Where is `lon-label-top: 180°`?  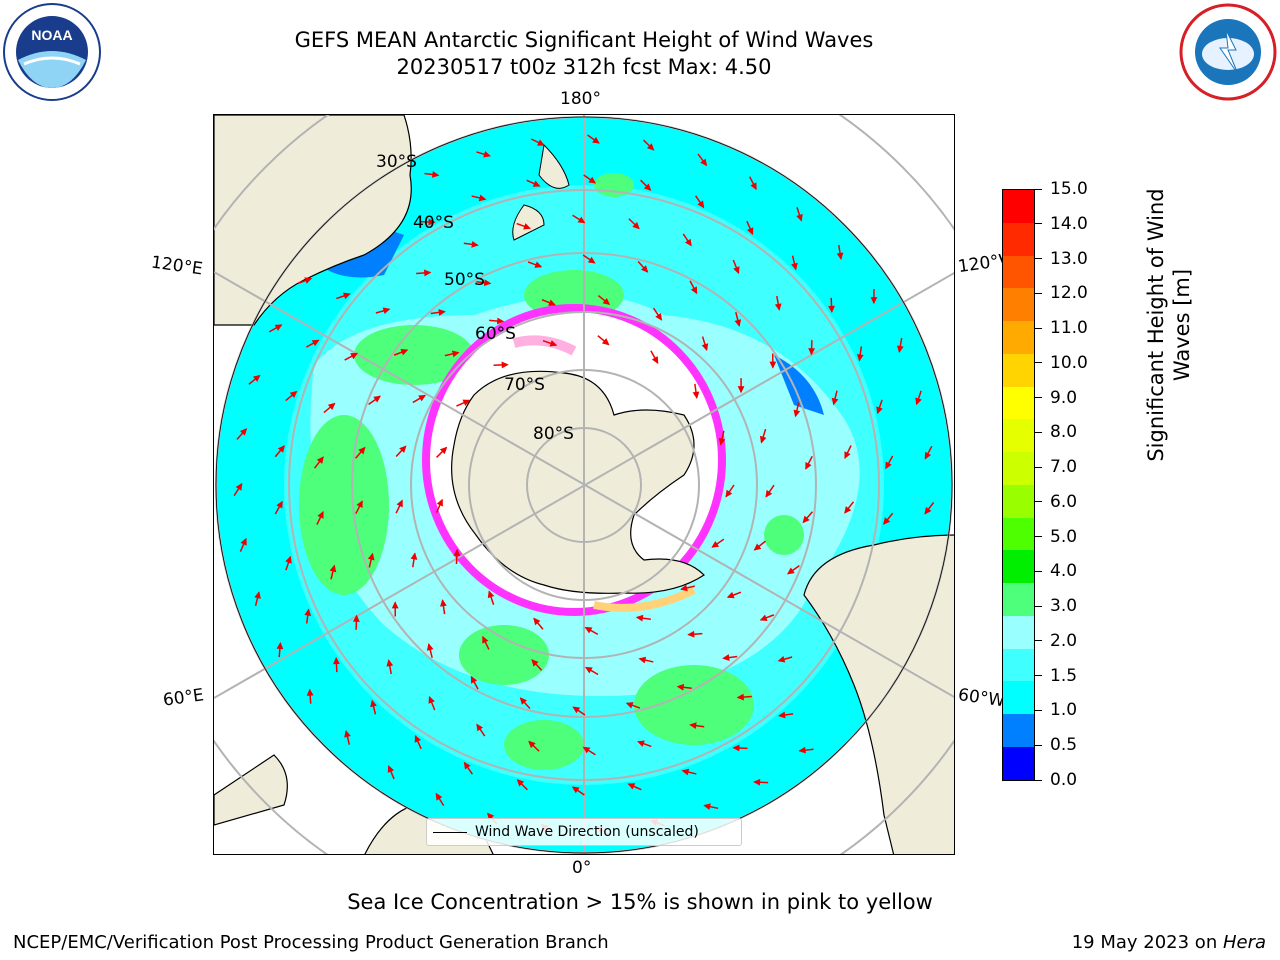
lon-label-top: 180° is located at coordinates (580, 99).